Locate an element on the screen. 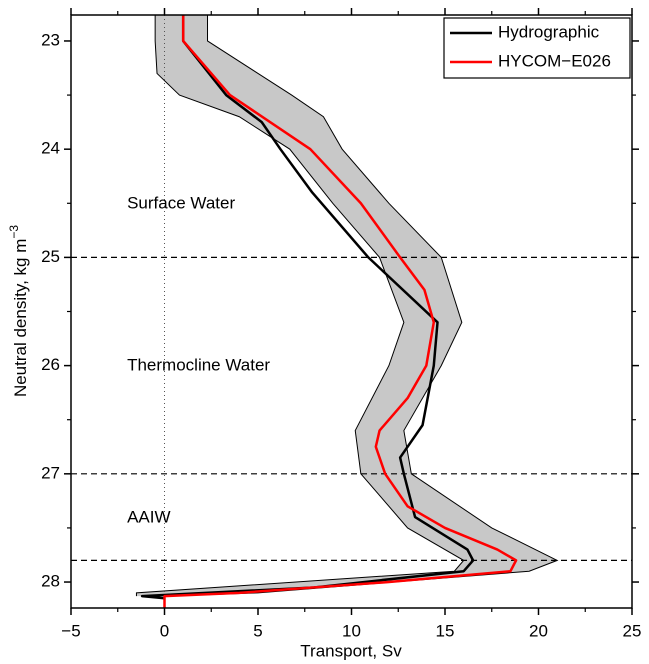  y-axis-label-superscript: −3 is located at coordinates (14, 232).